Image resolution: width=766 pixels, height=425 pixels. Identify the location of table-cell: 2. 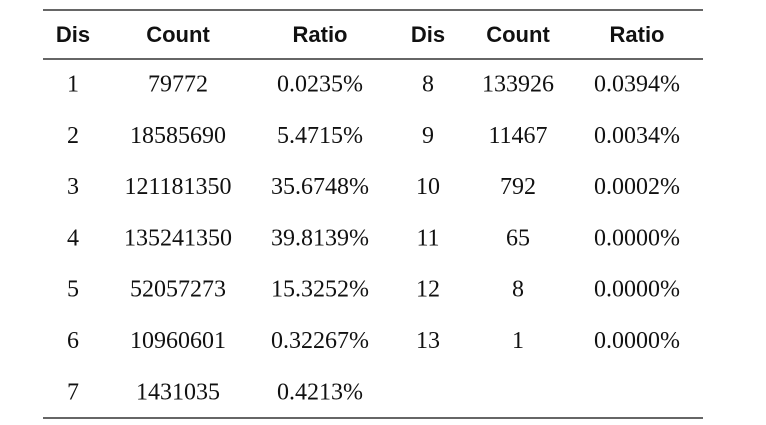
(73, 136).